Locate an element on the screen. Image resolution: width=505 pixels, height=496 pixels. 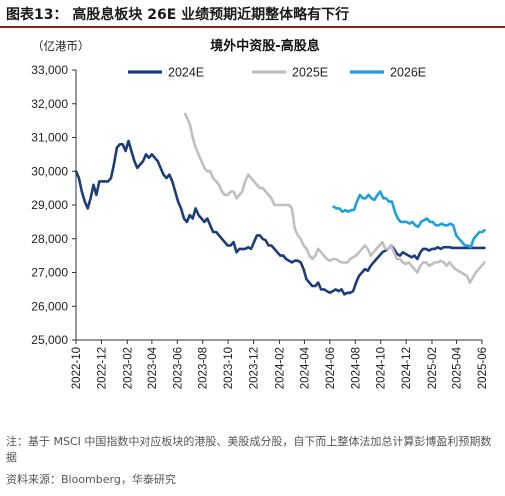
y-tick-label: 31,000 is located at coordinates (49, 138).